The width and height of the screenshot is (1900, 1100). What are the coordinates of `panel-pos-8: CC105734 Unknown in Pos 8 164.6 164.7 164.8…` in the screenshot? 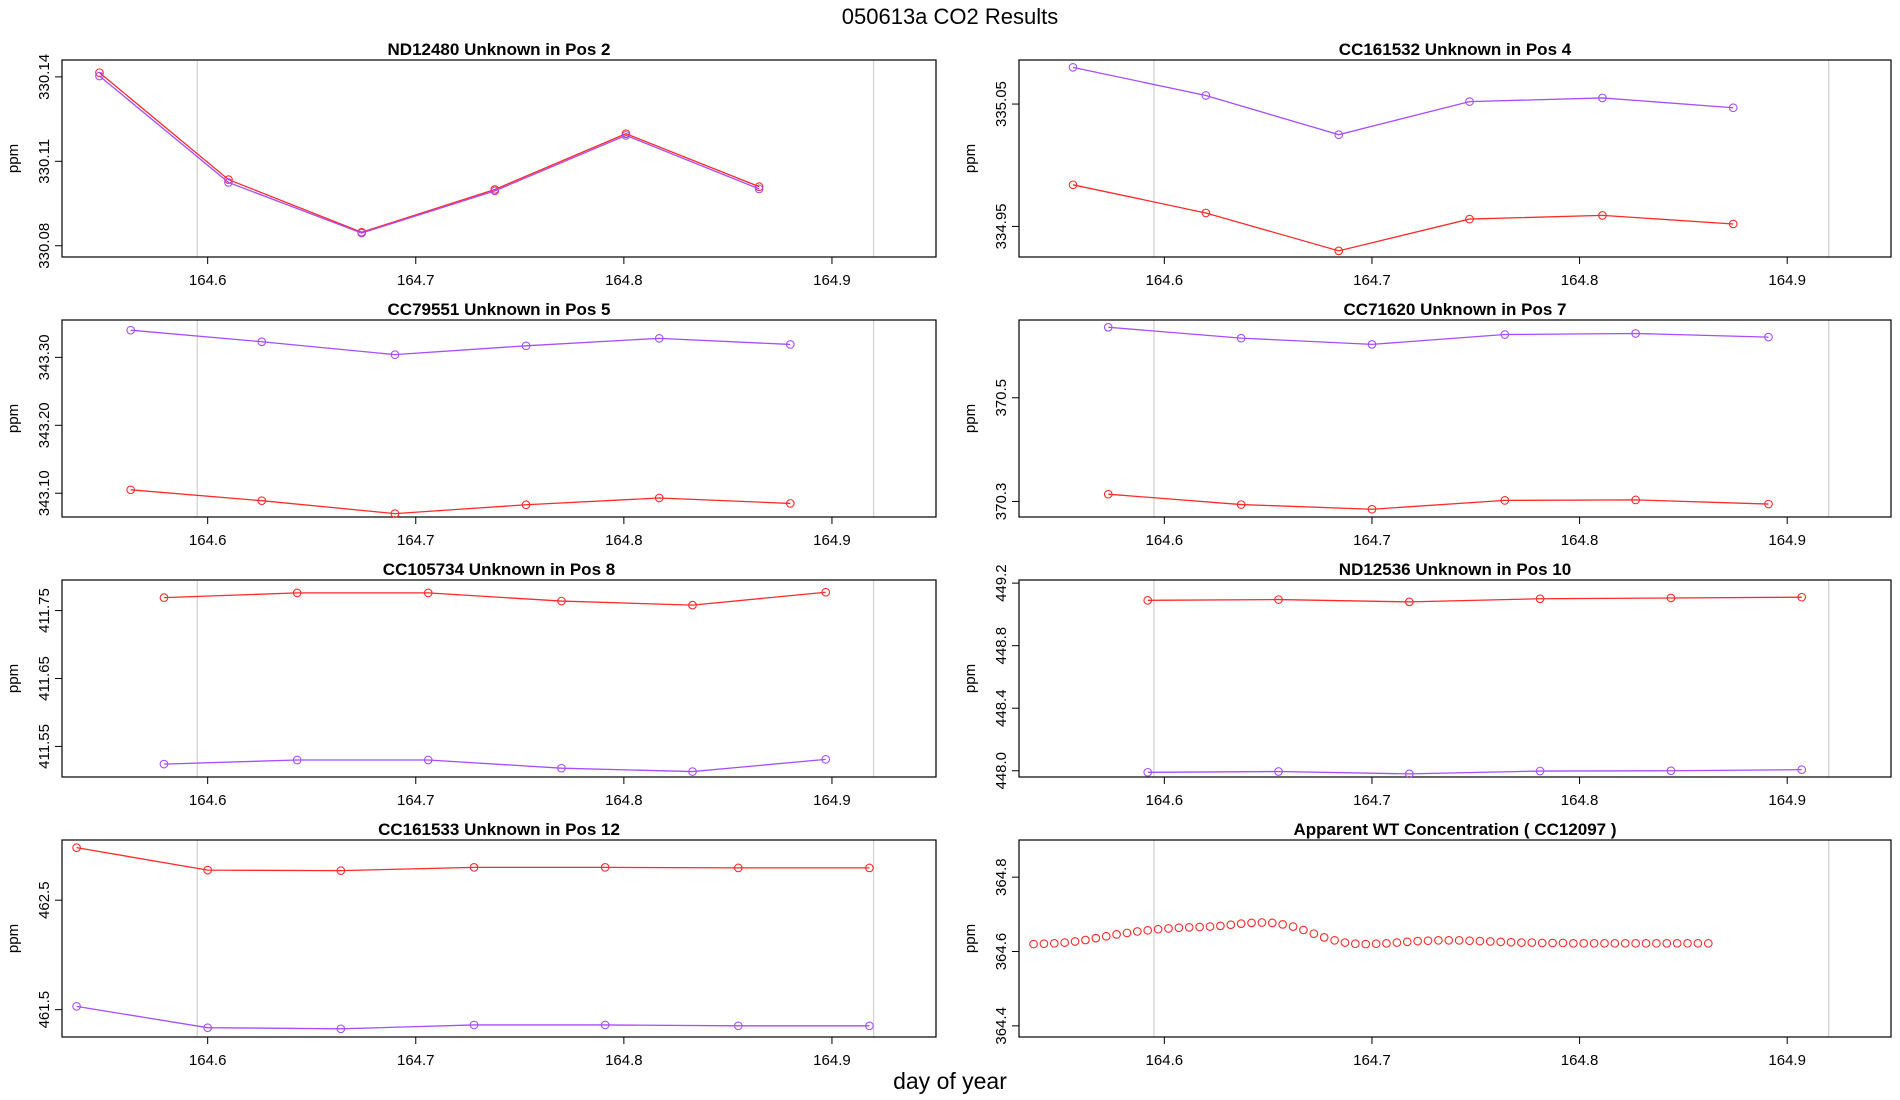 It's located at (471, 684).